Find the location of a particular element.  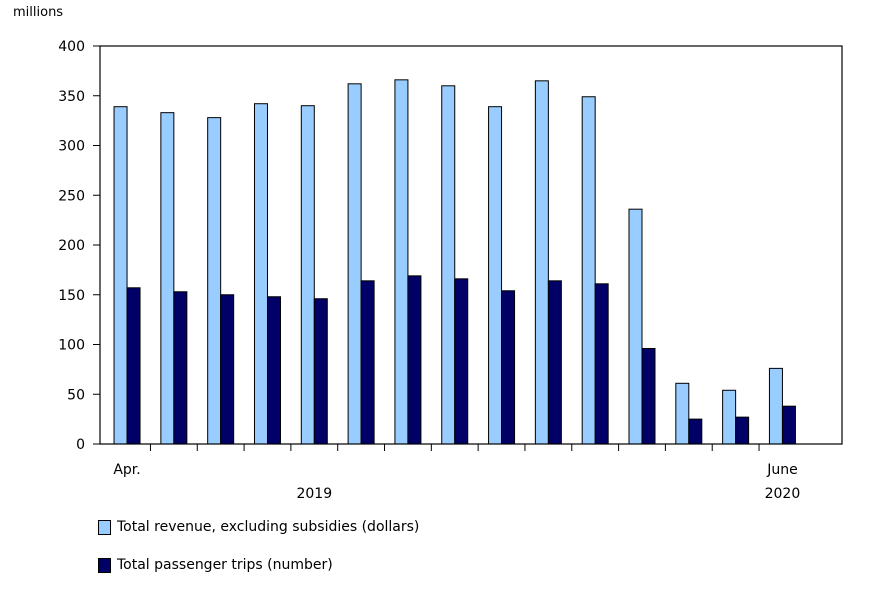

legend-item-trips: Total passenger trips (number) is located at coordinates (215, 565).